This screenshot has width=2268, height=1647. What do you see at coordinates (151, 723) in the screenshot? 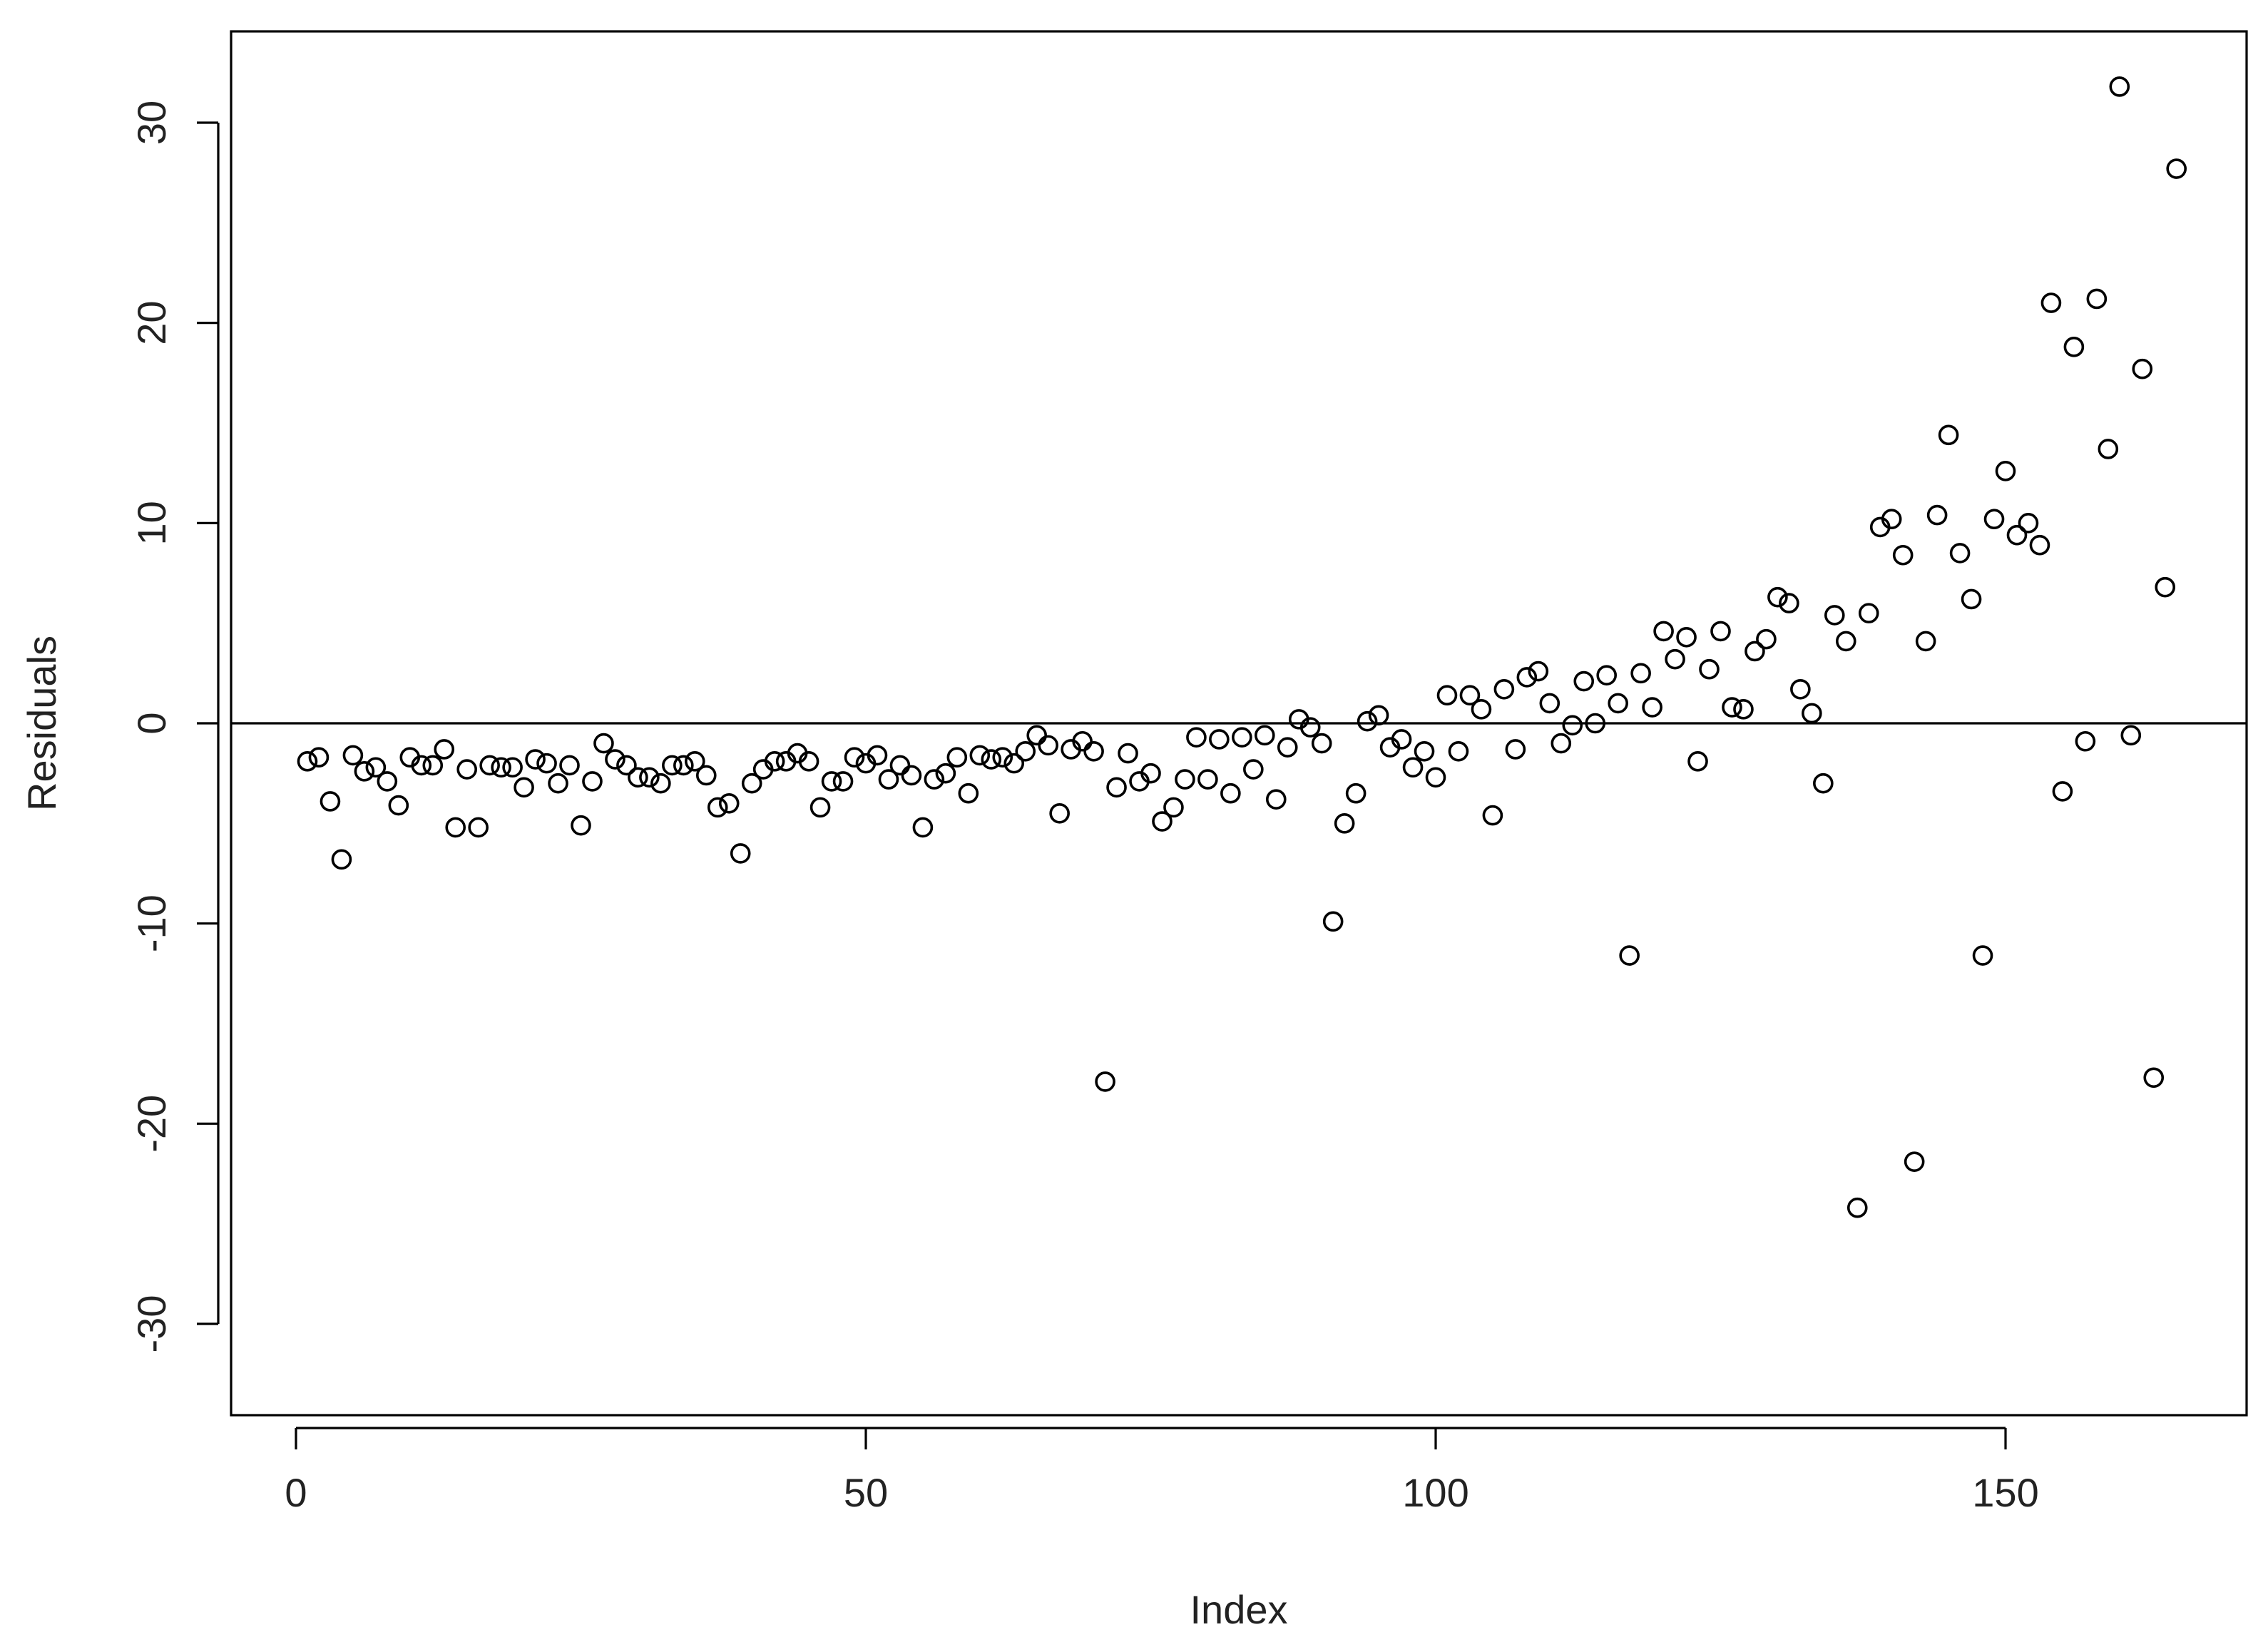
I see `y-tick-label: 0` at bounding box center [151, 723].